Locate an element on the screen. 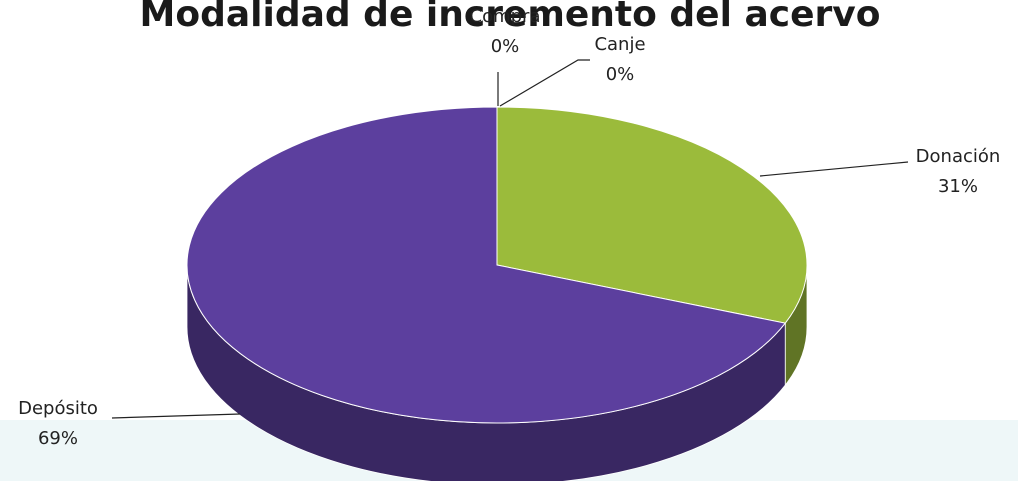 This screenshot has width=1018, height=481. chart-title: Modalidad de incremento del acervo is located at coordinates (510, 17).